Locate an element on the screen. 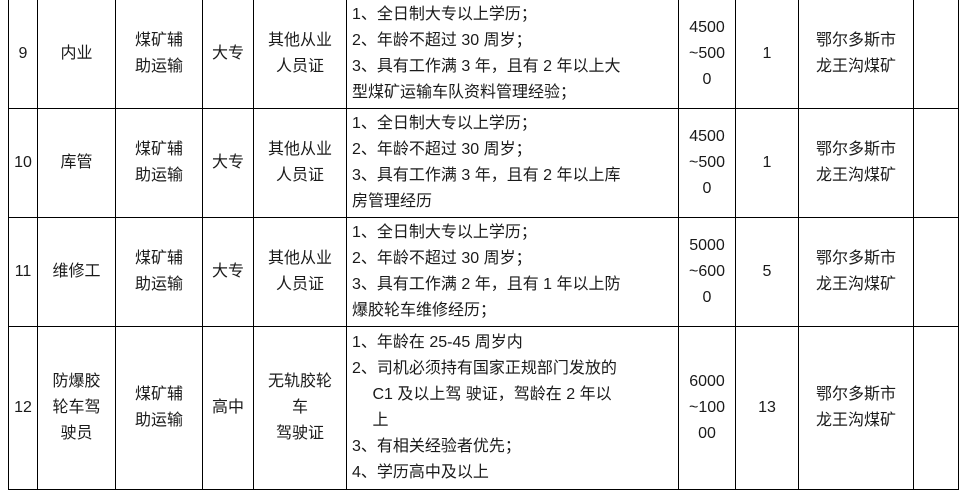 This screenshot has height=490, width=961. cell-headcount: 5 is located at coordinates (767, 272).